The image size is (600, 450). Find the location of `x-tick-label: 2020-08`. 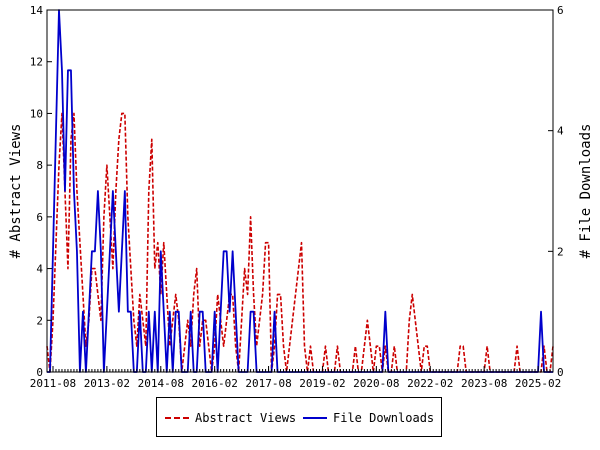

x-tick-label: 2020-08 is located at coordinates (376, 383).